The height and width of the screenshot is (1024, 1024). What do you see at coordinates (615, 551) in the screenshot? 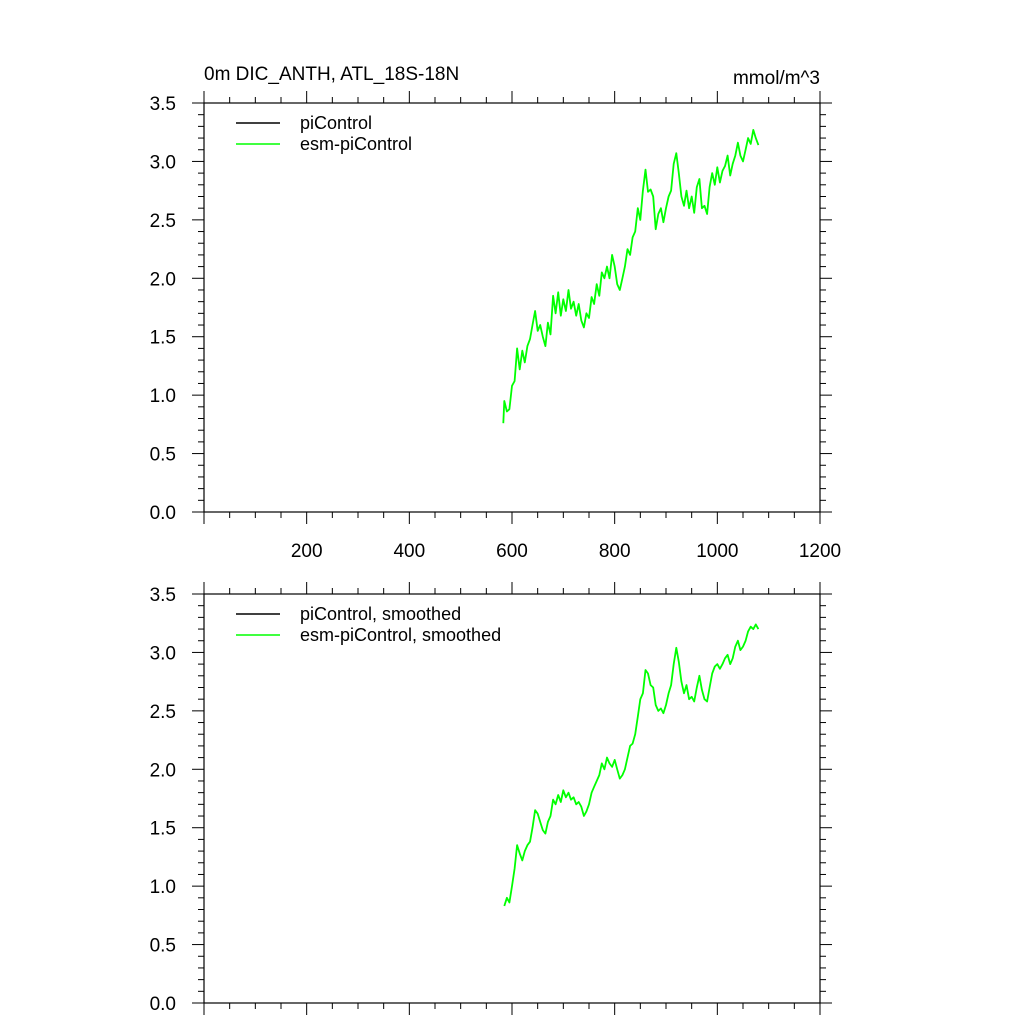
I see `x-tick-label: 800` at bounding box center [615, 551].